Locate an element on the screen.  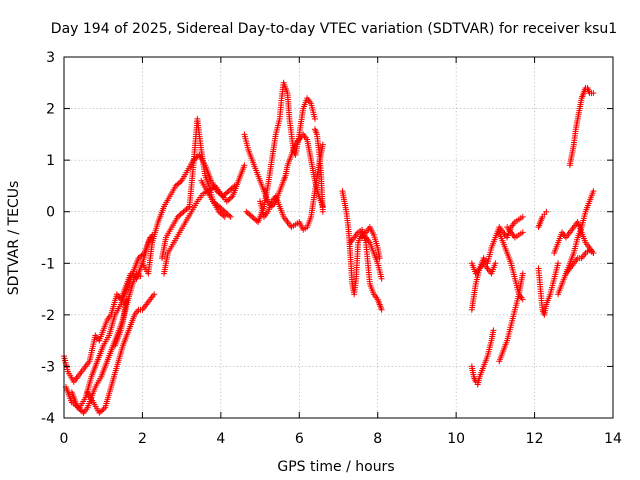
y-tick-label: 1 is located at coordinates (50, 161).